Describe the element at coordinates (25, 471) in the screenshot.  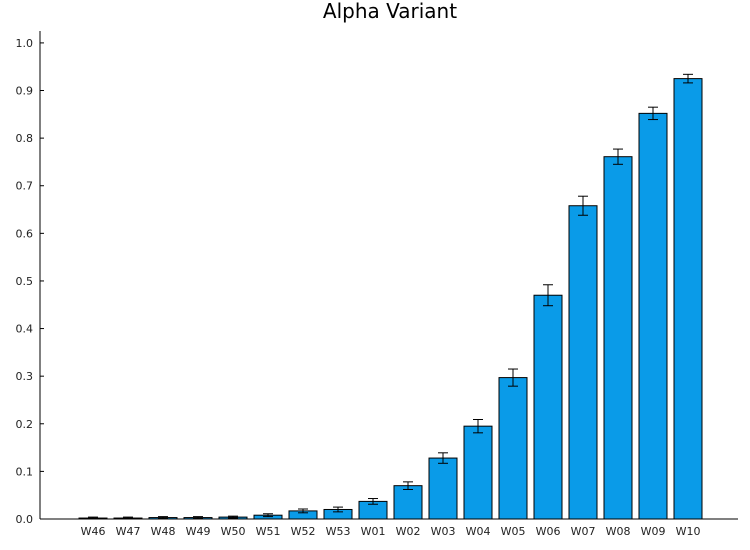
I see `y-tick-label: 0.1` at that location.